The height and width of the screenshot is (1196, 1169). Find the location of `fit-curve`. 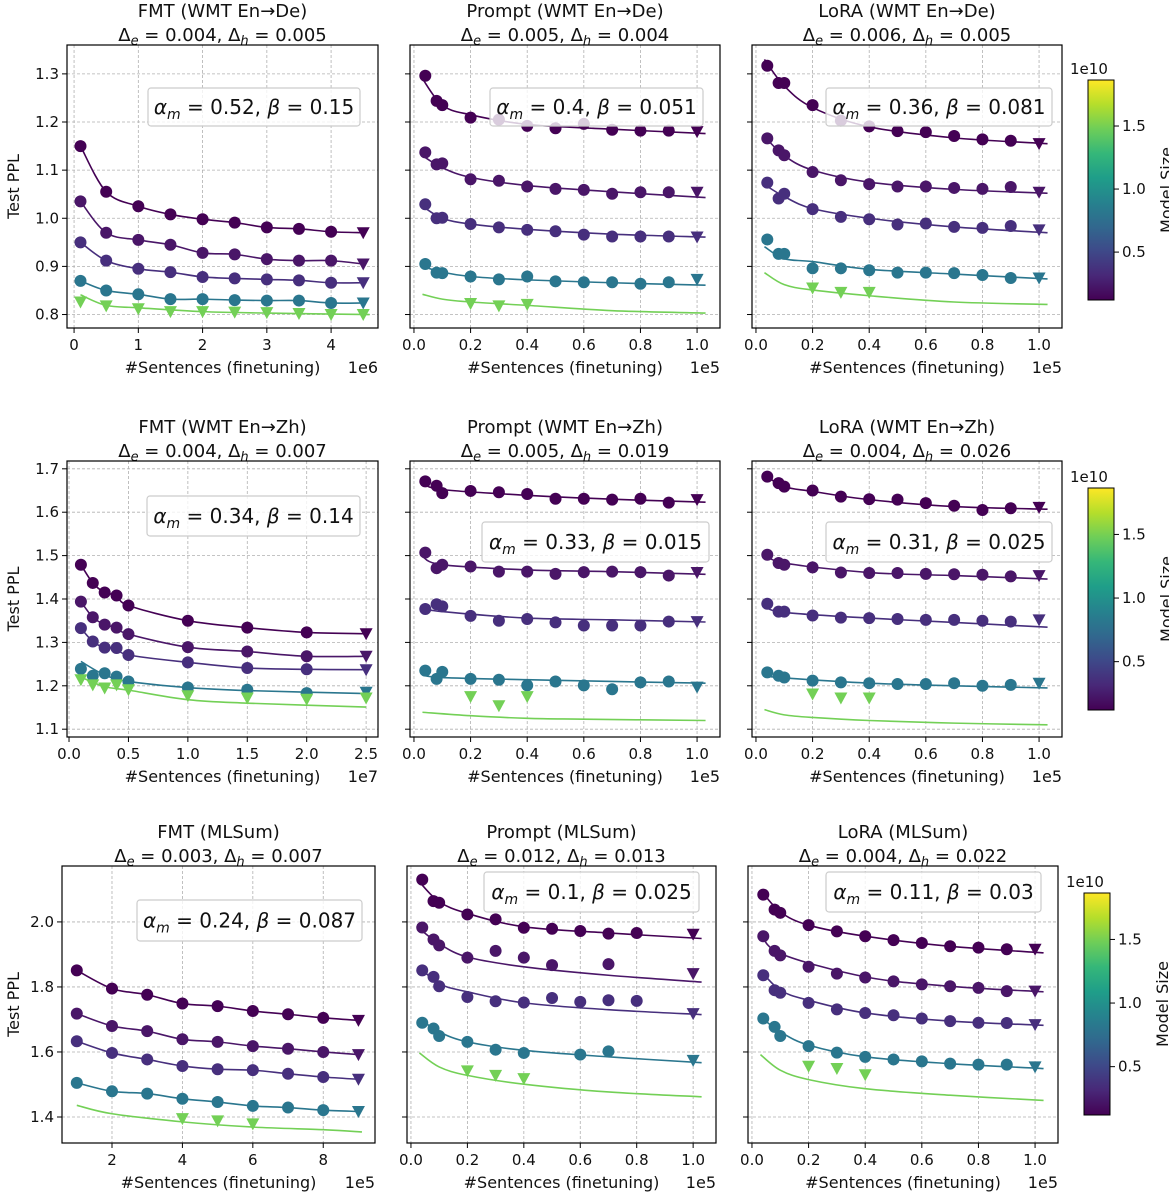

fit-curve is located at coordinates (564, 716).